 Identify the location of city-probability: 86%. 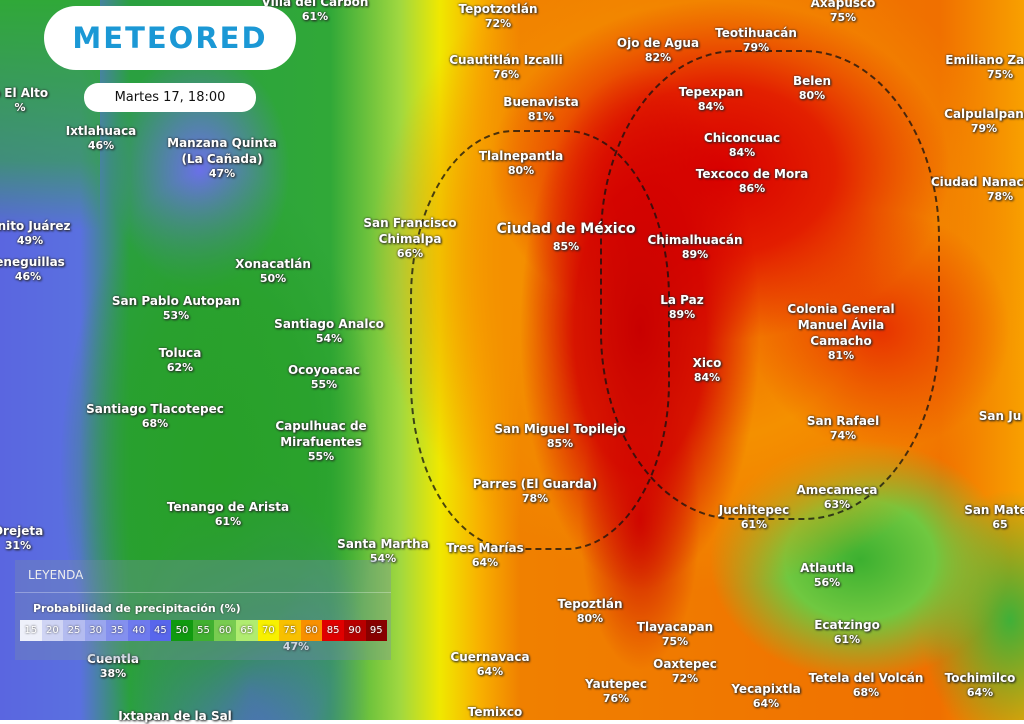
(752, 188).